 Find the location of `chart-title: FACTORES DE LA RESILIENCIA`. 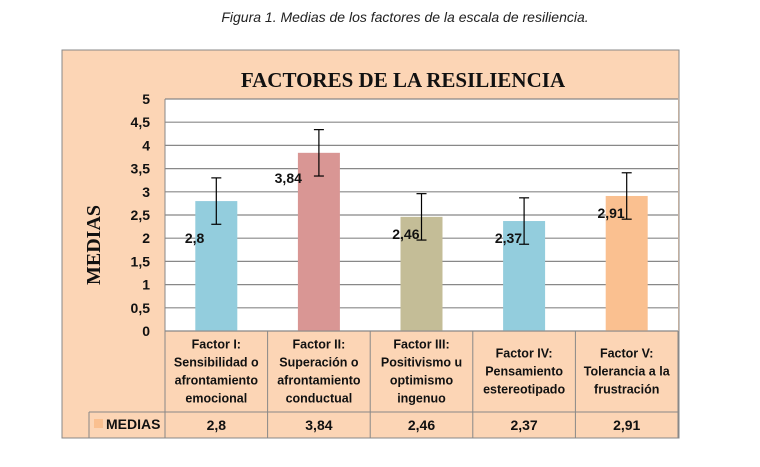

chart-title: FACTORES DE LA RESILIENCIA is located at coordinates (403, 80).